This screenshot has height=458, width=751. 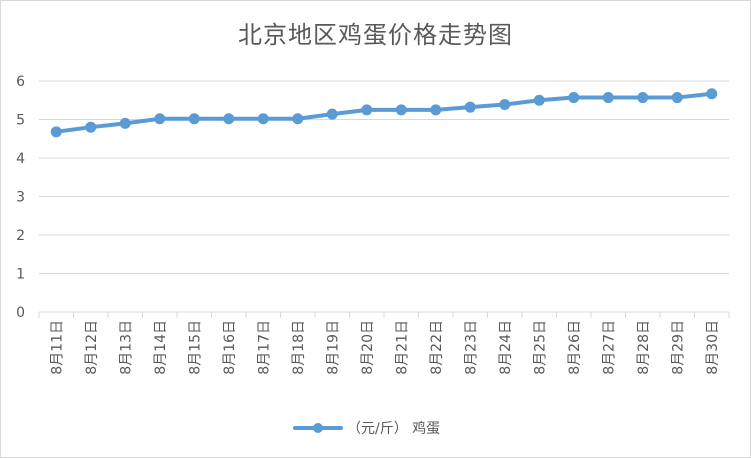 What do you see at coordinates (375, 35) in the screenshot?
I see `chart-title: 北京地区鸡蛋价格走势图` at bounding box center [375, 35].